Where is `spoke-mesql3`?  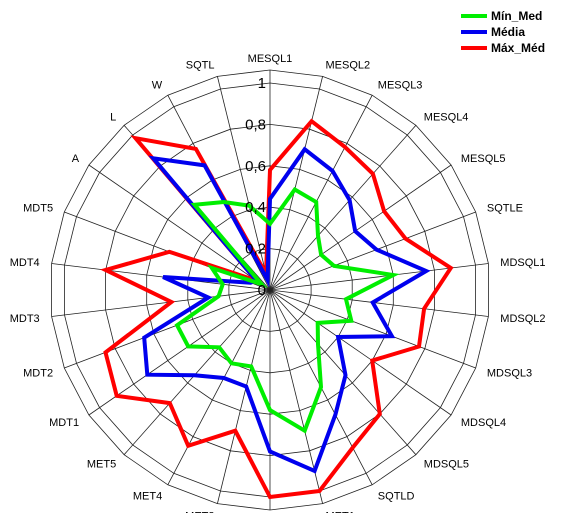
spoke-mesql3 is located at coordinates (321, 193).